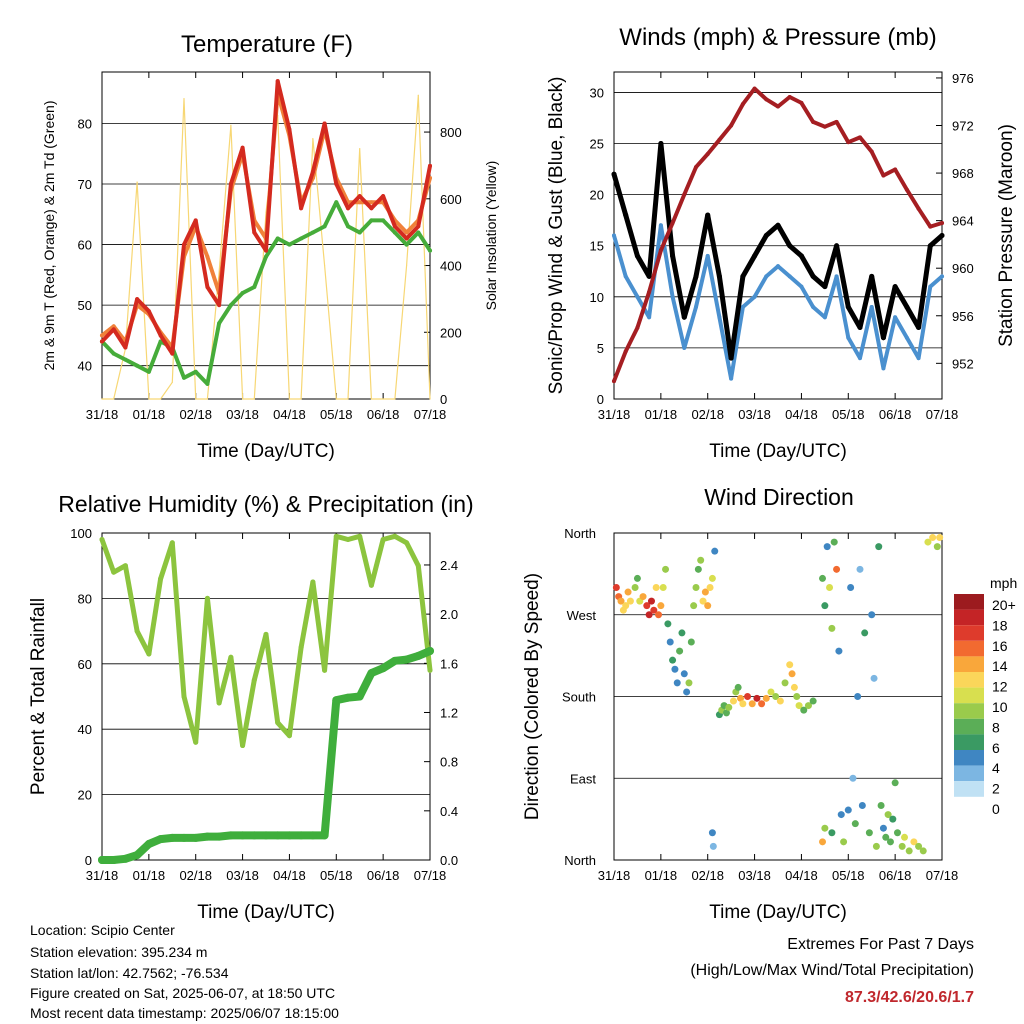 This screenshot has width=1024, height=1024. Describe the element at coordinates (129, 973) in the screenshot. I see `latlon-text: Station lat/lon: 42.7562; -76.534` at that location.